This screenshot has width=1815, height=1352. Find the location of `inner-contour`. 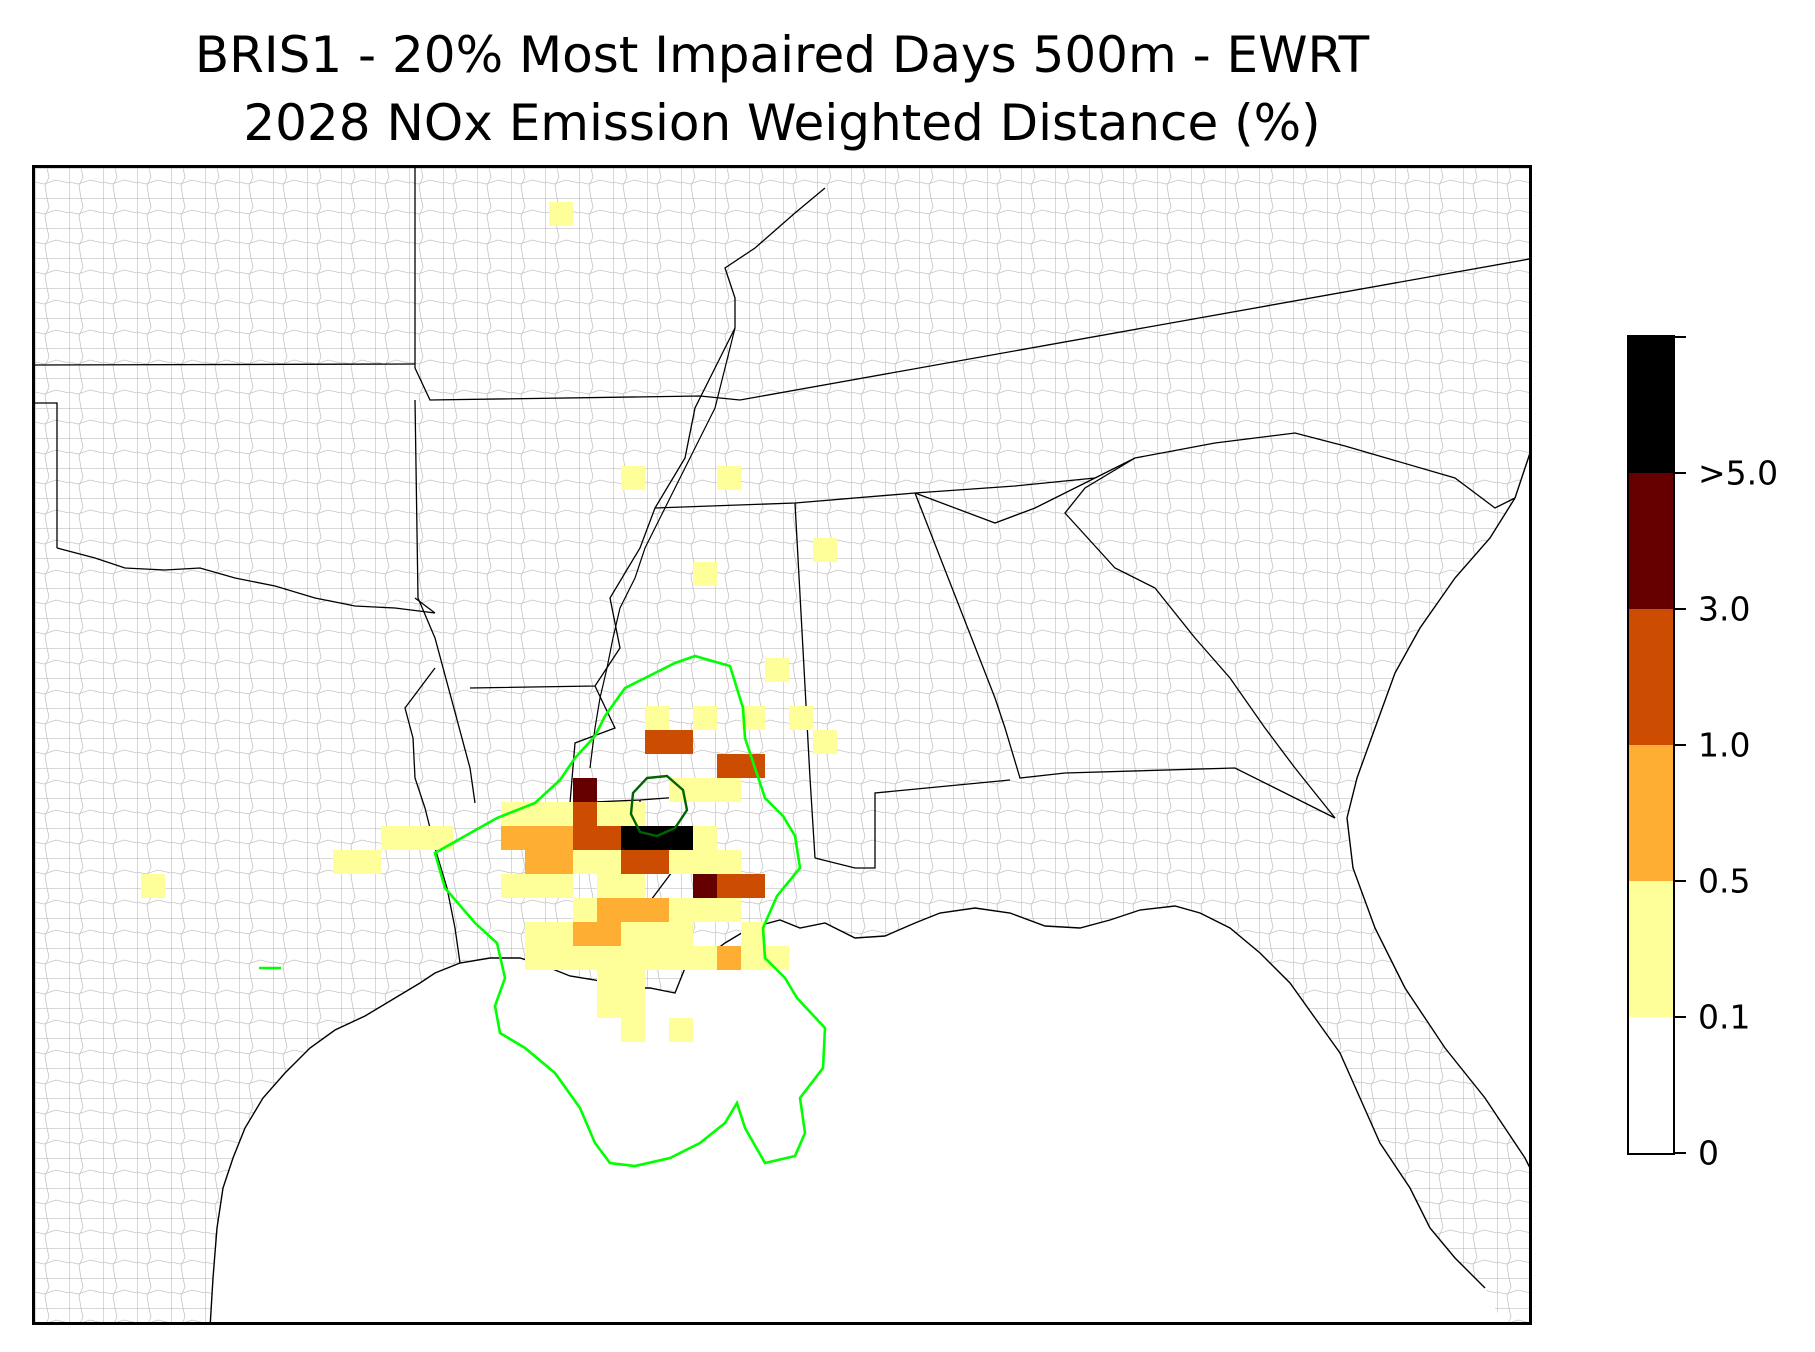

inner-contour is located at coordinates (659, 806).